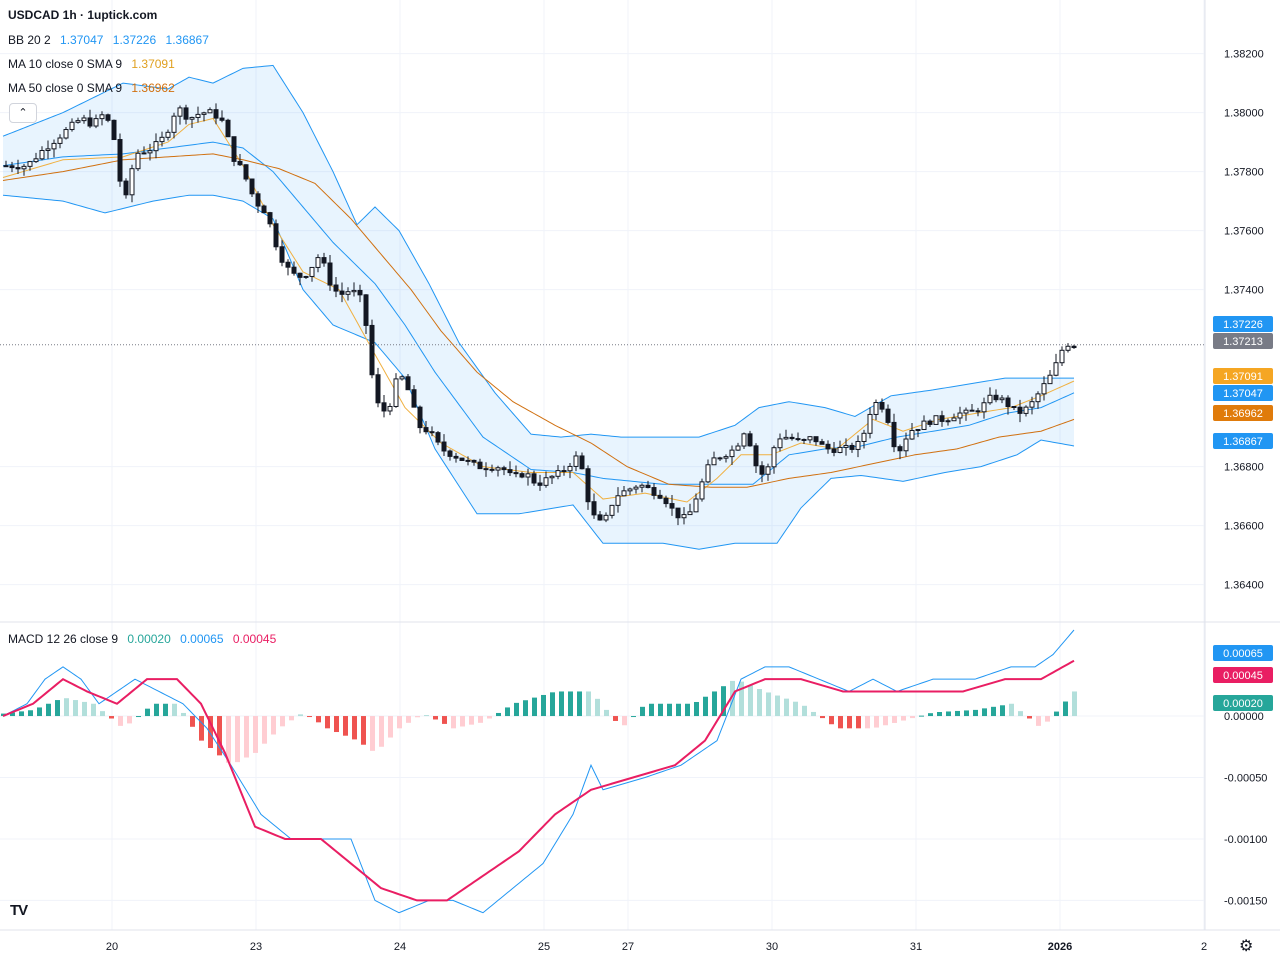 The width and height of the screenshot is (1280, 960). Describe the element at coordinates (65, 88) in the screenshot. I see `legend-ma50-name: MA 50 close 0 SMA 9` at that location.